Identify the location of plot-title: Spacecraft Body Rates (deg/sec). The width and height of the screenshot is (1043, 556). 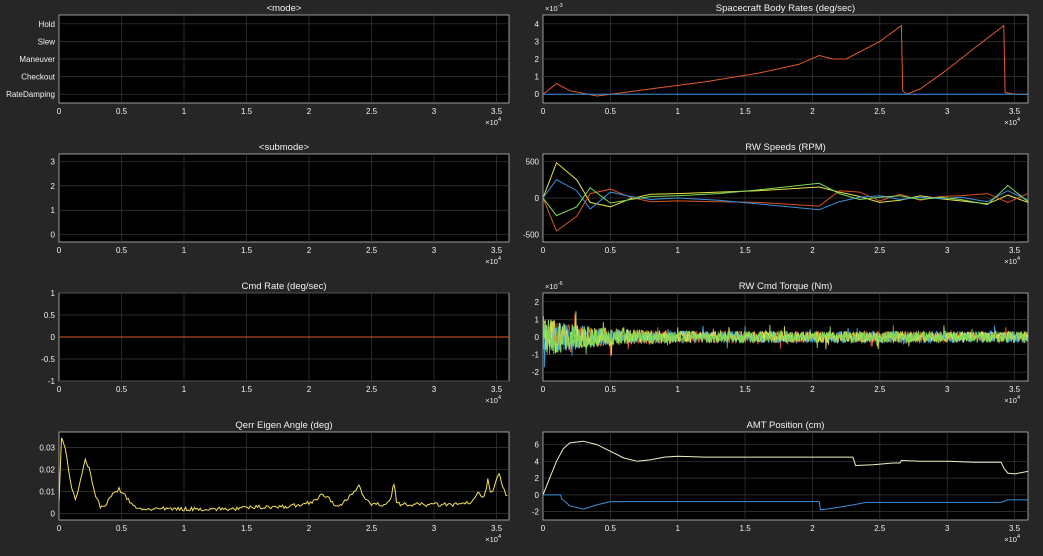
(785, 8).